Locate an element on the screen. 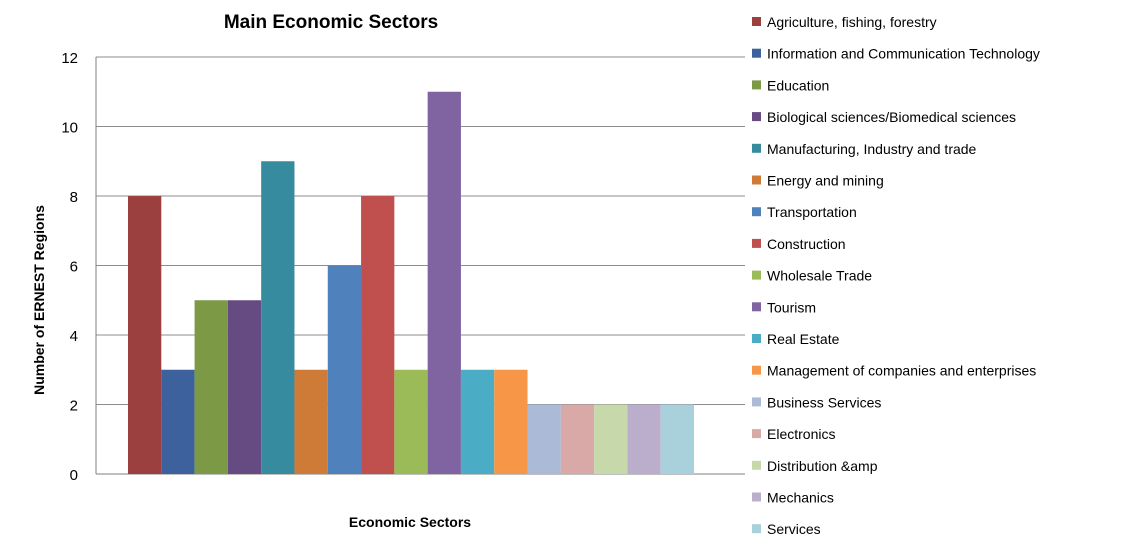  x-axis-title: Economic Sectors is located at coordinates (410, 522).